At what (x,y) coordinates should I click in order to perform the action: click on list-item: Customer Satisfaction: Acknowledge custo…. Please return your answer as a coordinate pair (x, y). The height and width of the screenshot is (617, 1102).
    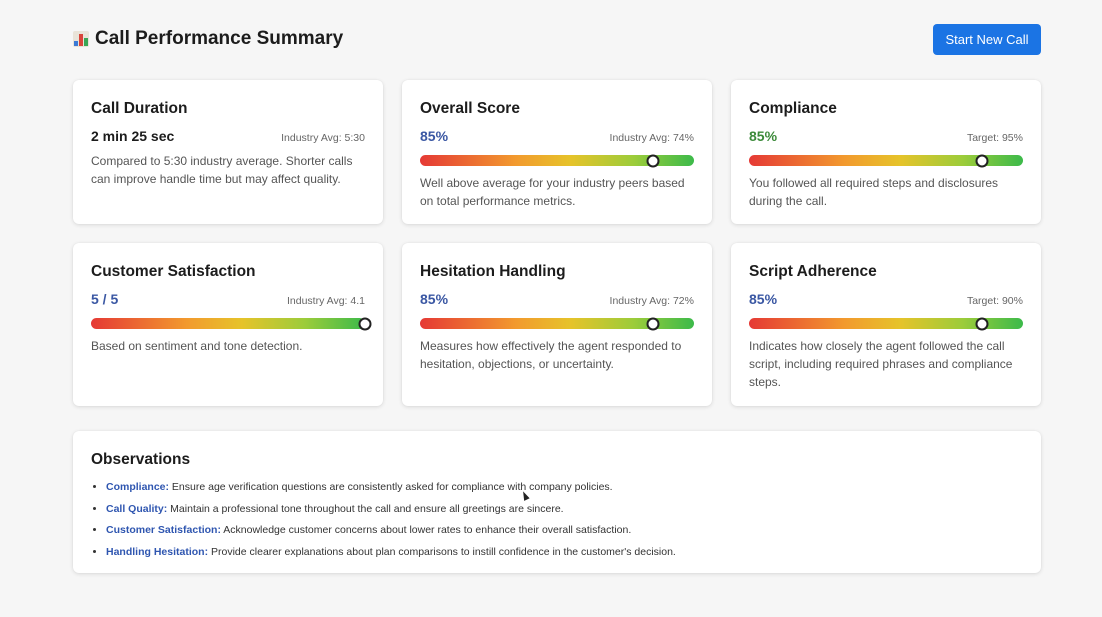
    Looking at the image, I should click on (564, 531).